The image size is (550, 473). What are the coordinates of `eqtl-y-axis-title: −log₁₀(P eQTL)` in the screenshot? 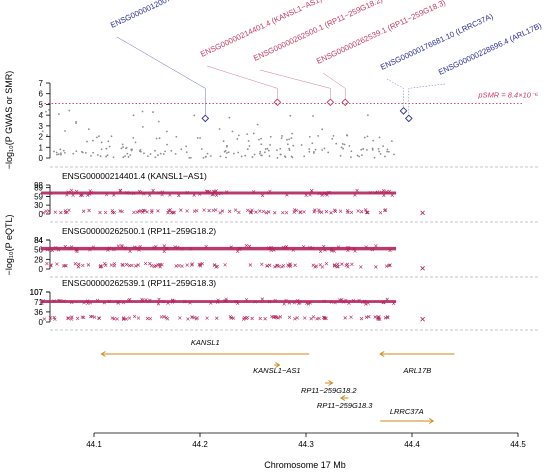 It's located at (9, 245).